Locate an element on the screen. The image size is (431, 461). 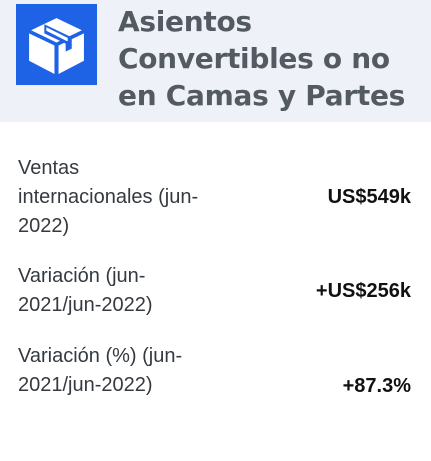
stat-value: US$549k is located at coordinates (369, 197).